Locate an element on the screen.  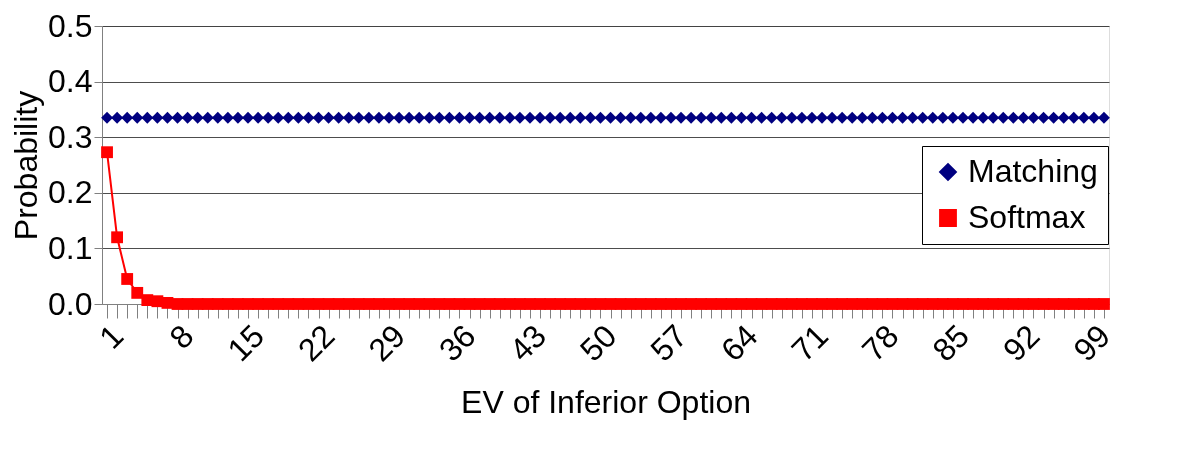
x-tick-label: 71 is located at coordinates (810, 343).